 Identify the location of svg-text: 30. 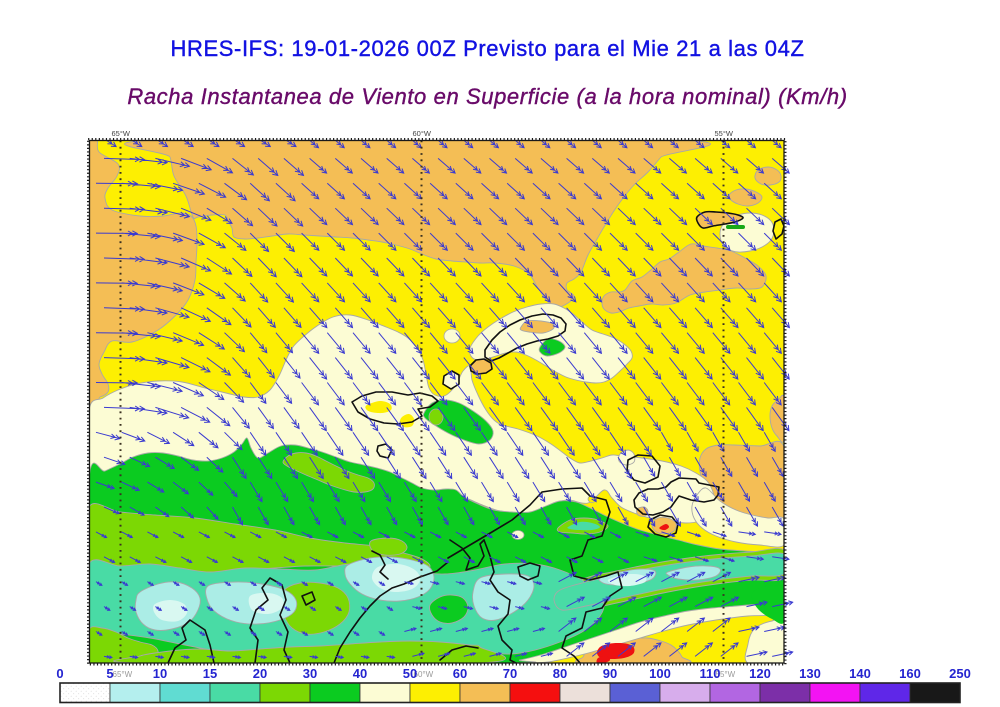
(310, 673).